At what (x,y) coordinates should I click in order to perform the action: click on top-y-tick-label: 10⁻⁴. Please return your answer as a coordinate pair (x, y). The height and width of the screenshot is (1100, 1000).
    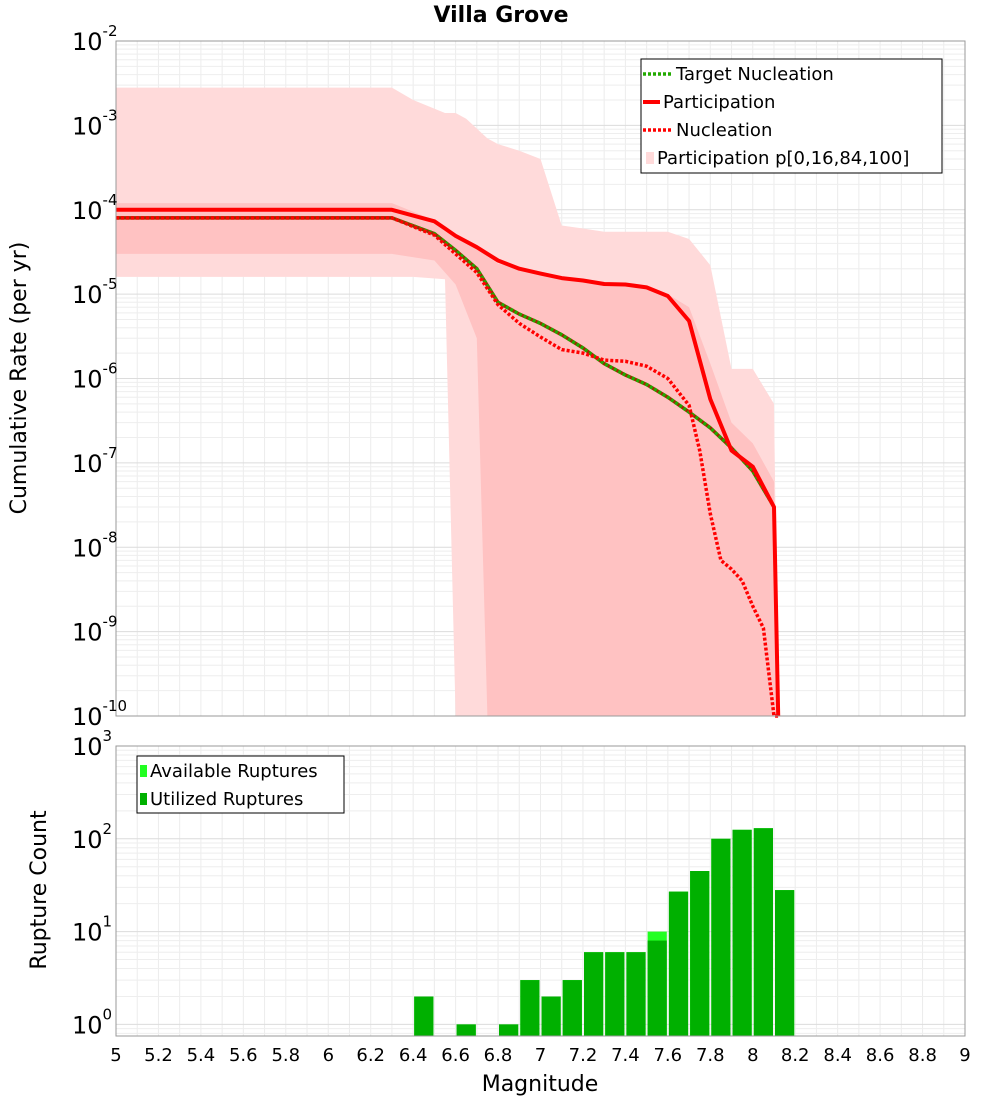
    Looking at the image, I should click on (95, 208).